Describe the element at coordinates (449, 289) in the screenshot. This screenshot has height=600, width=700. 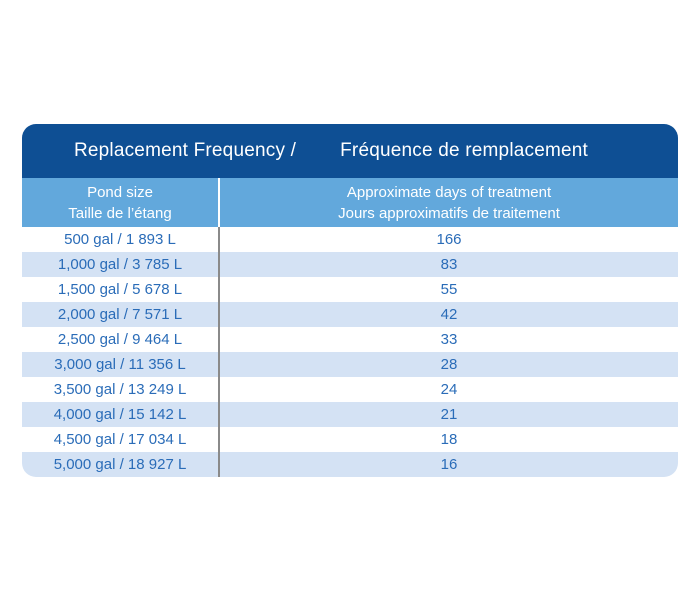
I see `days-cell: 55` at that location.